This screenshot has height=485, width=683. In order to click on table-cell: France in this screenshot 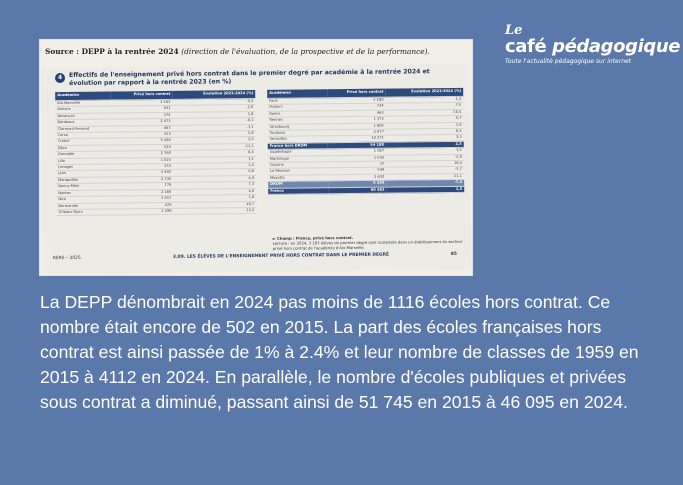, I will do `click(298, 191)`.